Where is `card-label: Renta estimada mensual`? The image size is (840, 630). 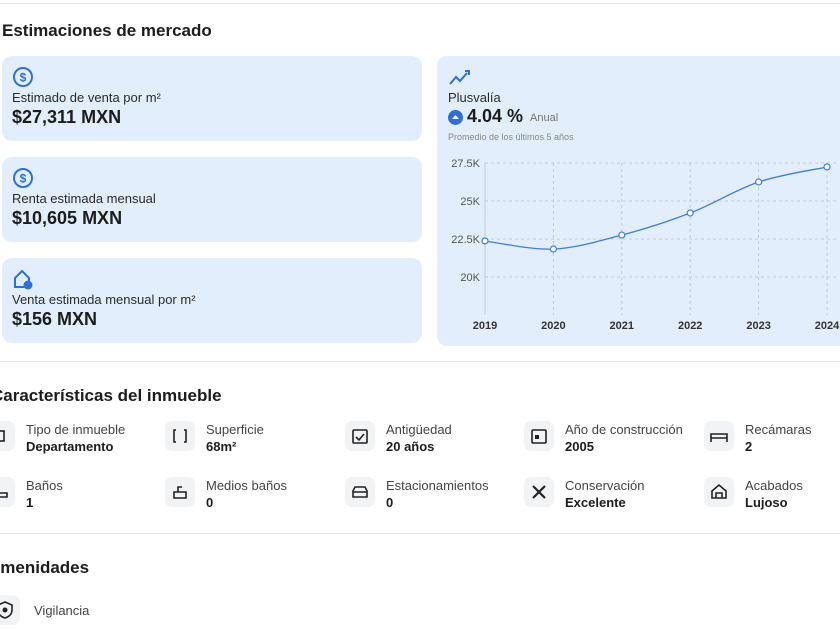
card-label: Renta estimada mensual is located at coordinates (84, 198).